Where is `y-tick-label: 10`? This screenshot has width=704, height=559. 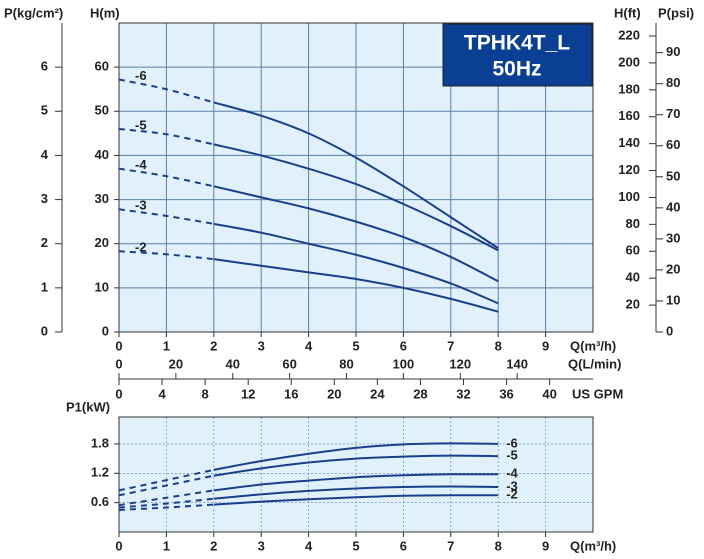
y-tick-label: 10 is located at coordinates (102, 286).